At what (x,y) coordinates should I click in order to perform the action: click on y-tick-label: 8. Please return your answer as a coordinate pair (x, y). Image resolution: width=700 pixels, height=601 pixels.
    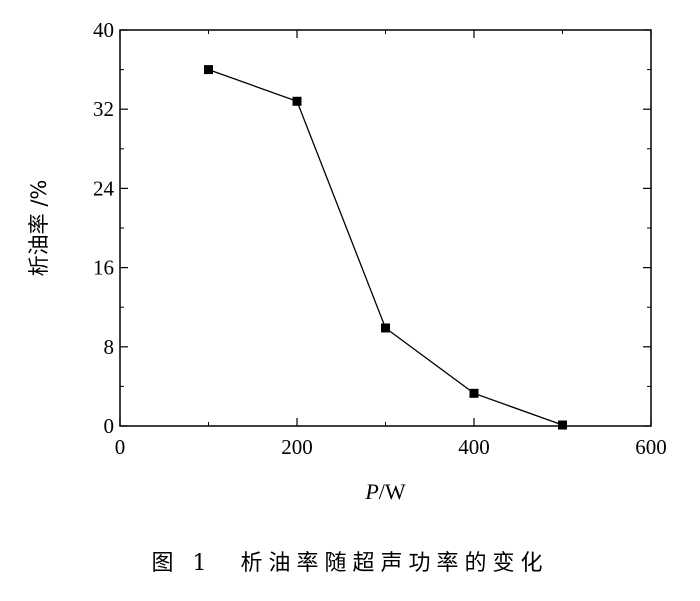
    Looking at the image, I should click on (109, 347).